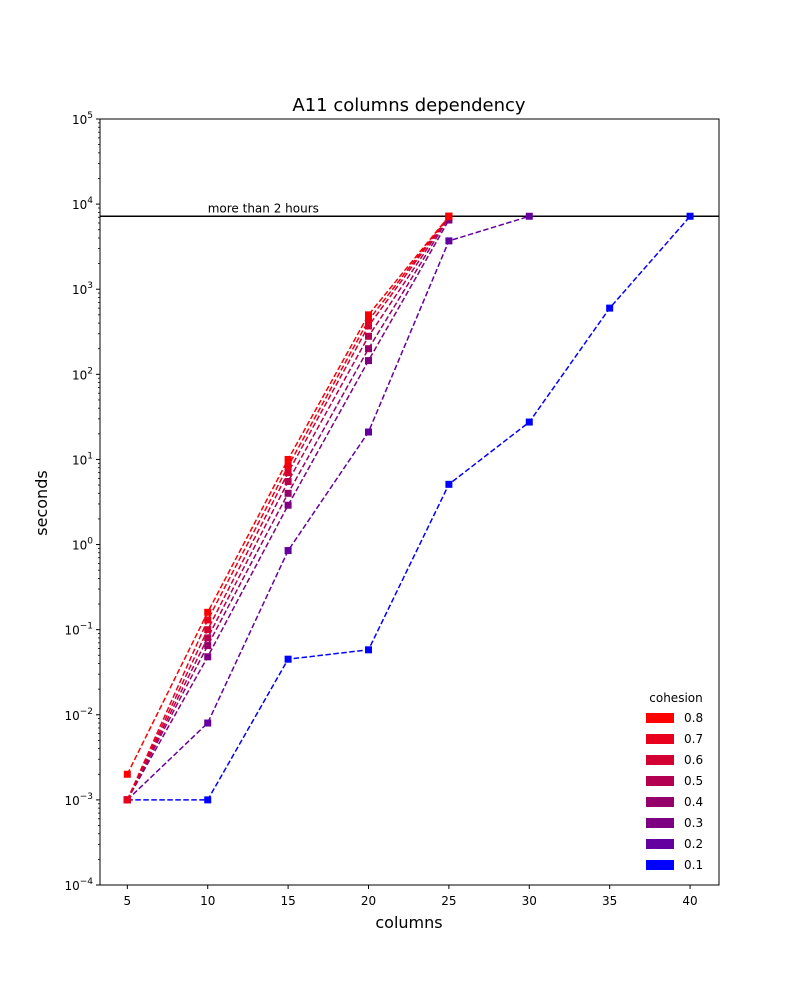 Image resolution: width=799 pixels, height=994 pixels. What do you see at coordinates (609, 901) in the screenshot?
I see `x-tick-label: 35` at bounding box center [609, 901].